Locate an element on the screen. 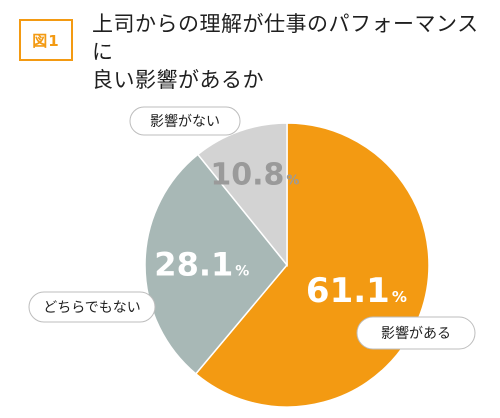 The image size is (500, 418). title-line-2: 良い影響があるか is located at coordinates (178, 80).